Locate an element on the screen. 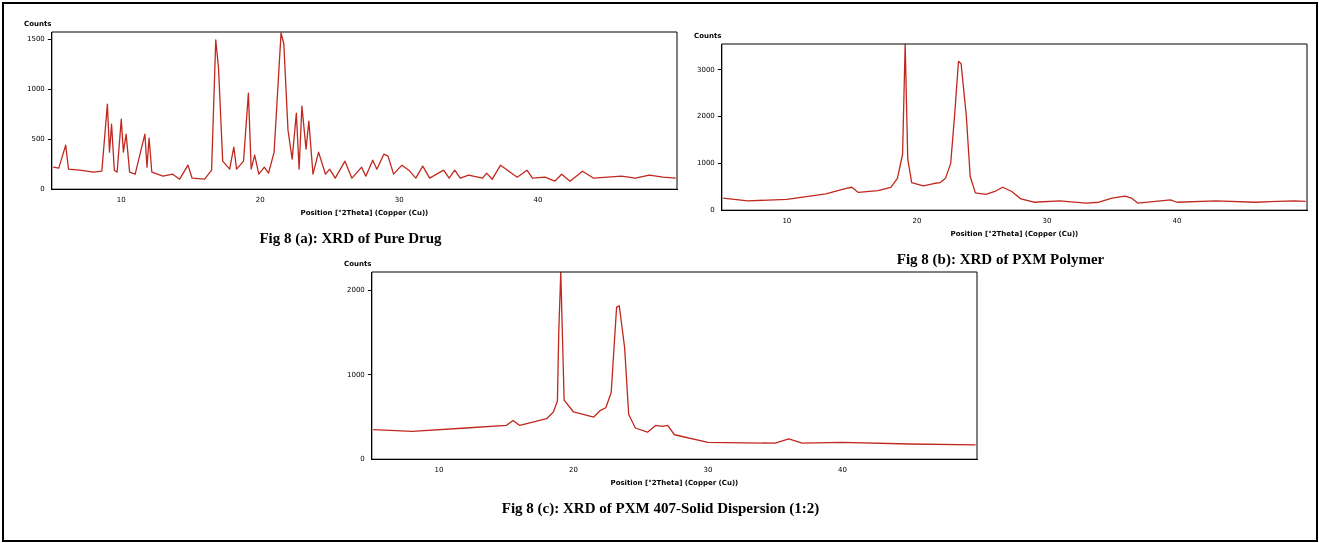 This screenshot has width=1319, height=543. text: Fig 8 (b): XRD of PXM Polymer is located at coordinates (1000, 259).